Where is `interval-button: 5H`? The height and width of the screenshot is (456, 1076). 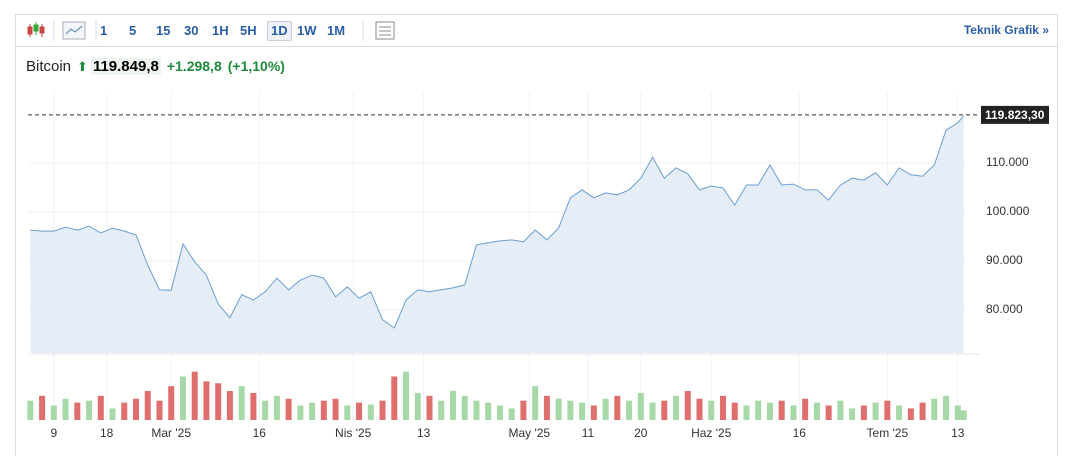 interval-button: 5H is located at coordinates (248, 30).